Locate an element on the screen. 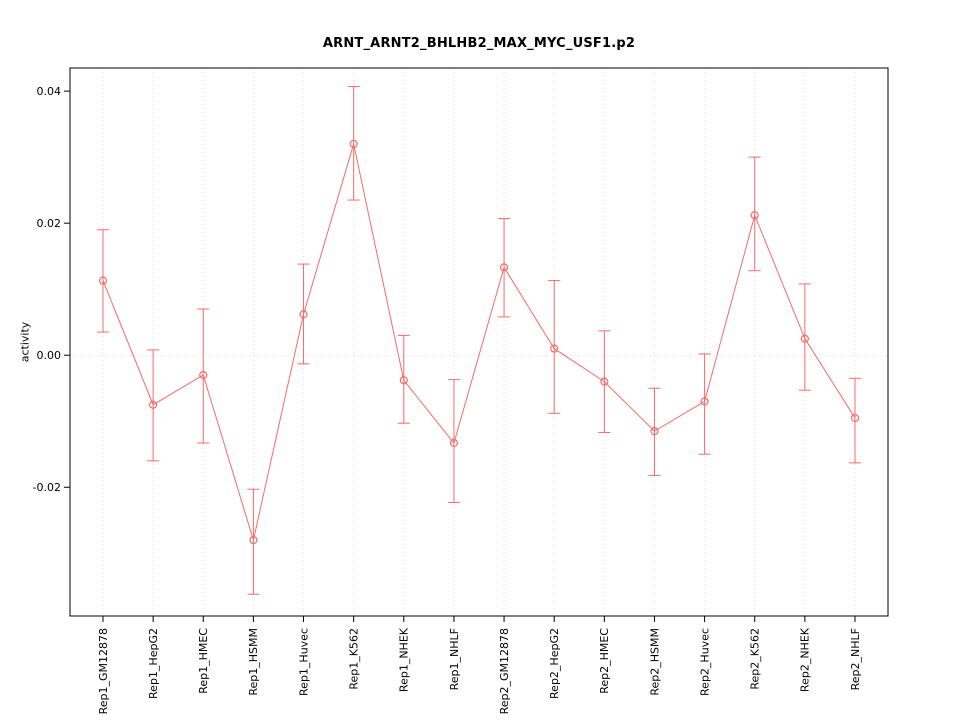 This screenshot has height=720, width=960. x-tick-label: Rep2_Huvec is located at coordinates (704, 662).